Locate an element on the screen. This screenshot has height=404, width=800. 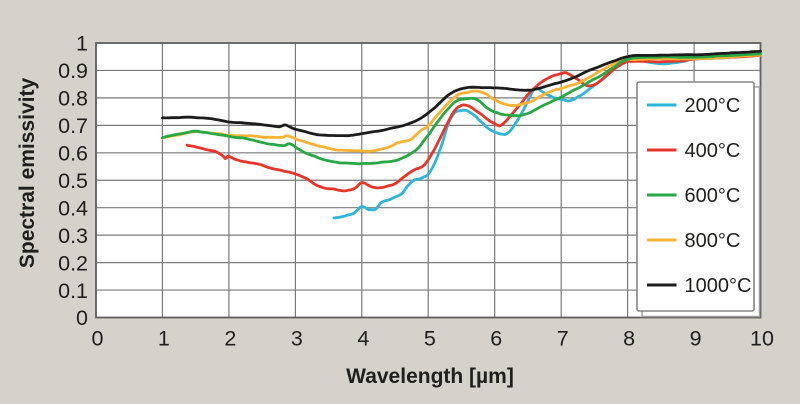
svg-text: 1000°C is located at coordinates (718, 286).